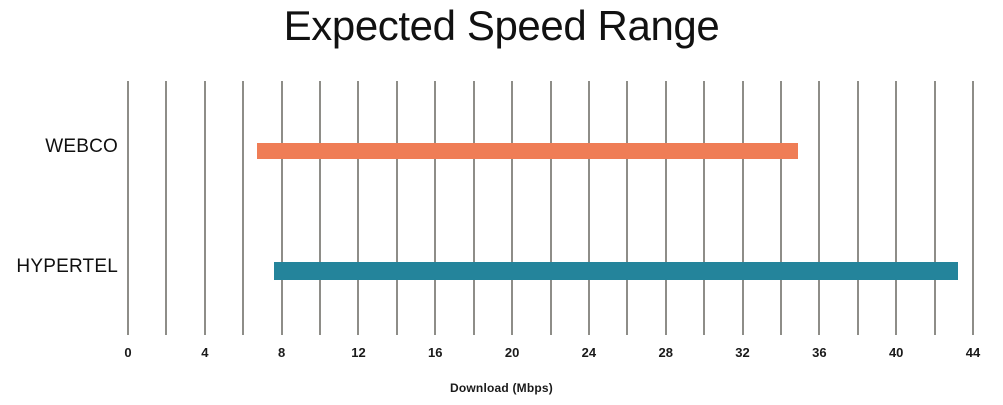 The width and height of the screenshot is (1003, 405). Describe the element at coordinates (527, 151) in the screenshot. I see `range-bar-webco` at that location.